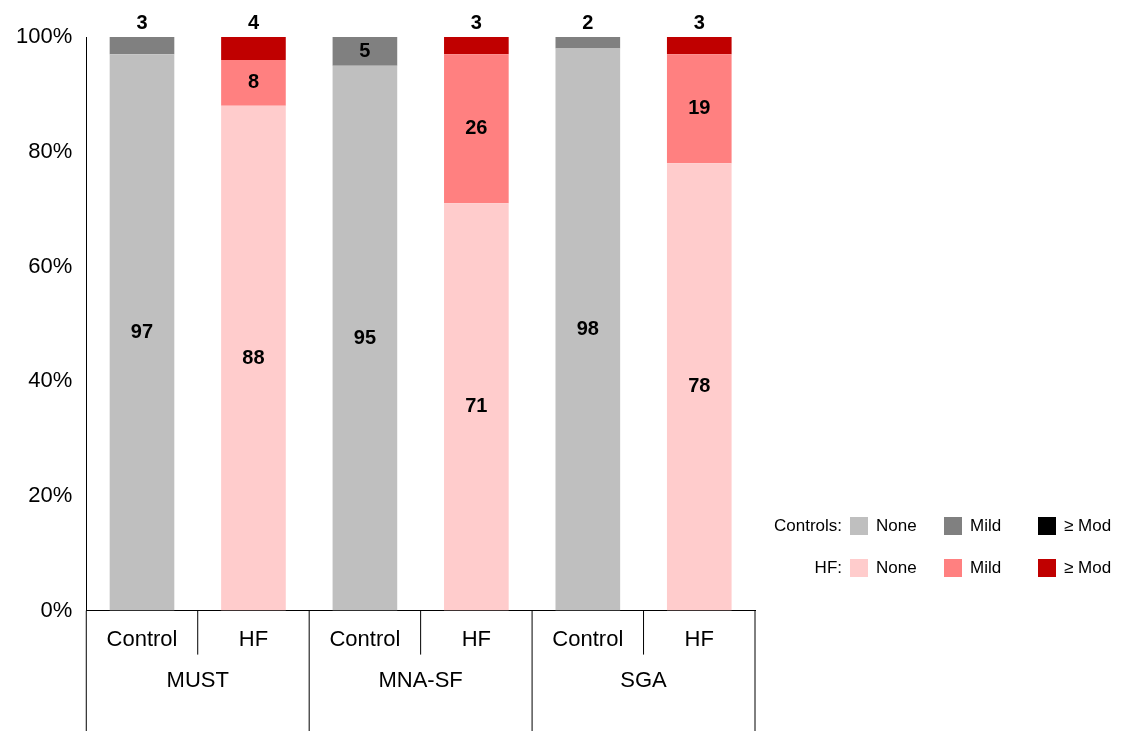 The image size is (1145, 731). I want to click on data-label: 95, so click(365, 336).